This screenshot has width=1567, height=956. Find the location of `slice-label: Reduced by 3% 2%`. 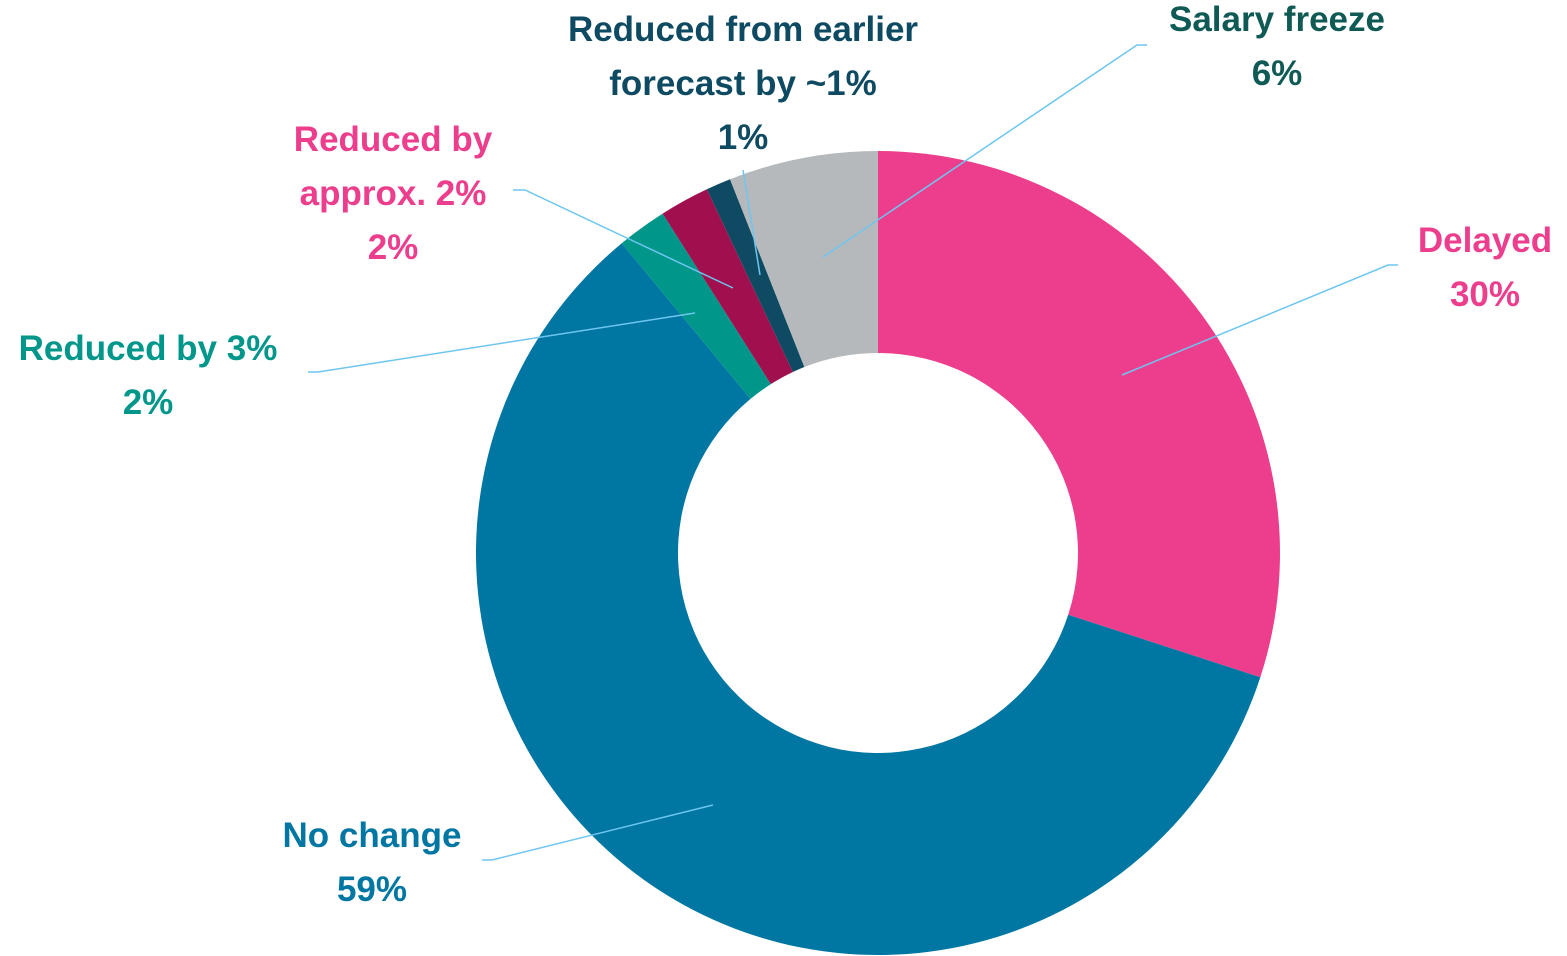

slice-label: Reduced by 3% 2% is located at coordinates (154, 376).